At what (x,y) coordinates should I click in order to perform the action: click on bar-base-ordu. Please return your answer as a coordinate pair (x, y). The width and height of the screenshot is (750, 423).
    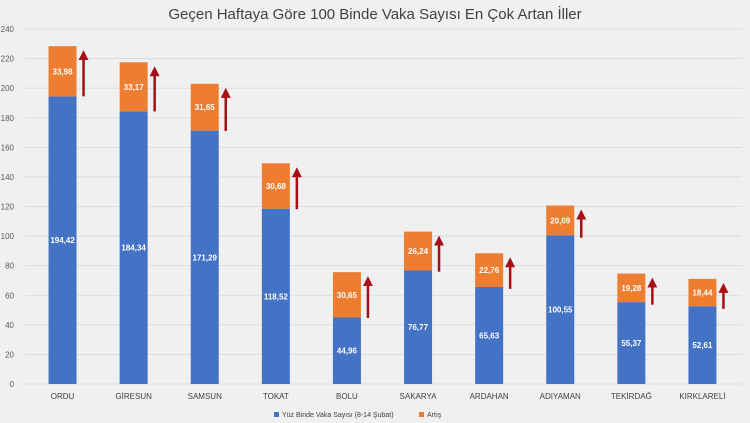
    Looking at the image, I should click on (62, 240).